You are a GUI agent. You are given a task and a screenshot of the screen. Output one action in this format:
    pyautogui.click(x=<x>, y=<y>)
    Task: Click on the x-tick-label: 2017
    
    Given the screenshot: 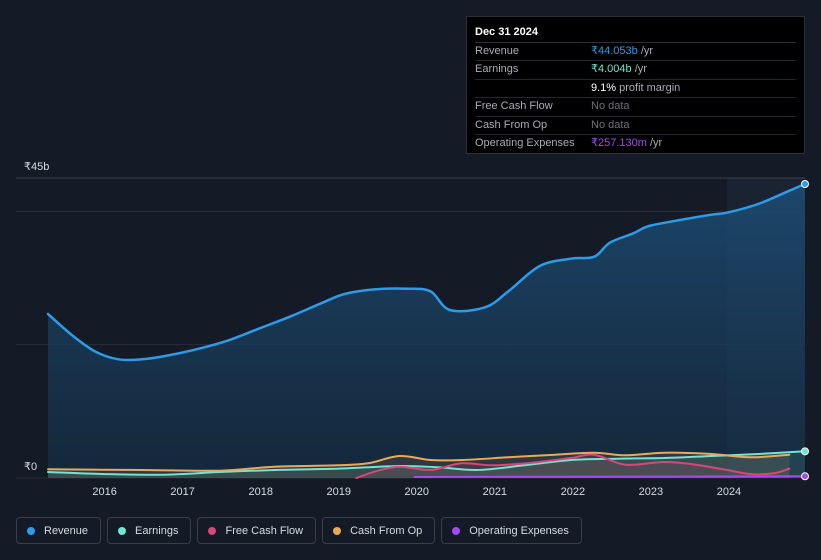 What is the action you would take?
    pyautogui.click(x=182, y=492)
    